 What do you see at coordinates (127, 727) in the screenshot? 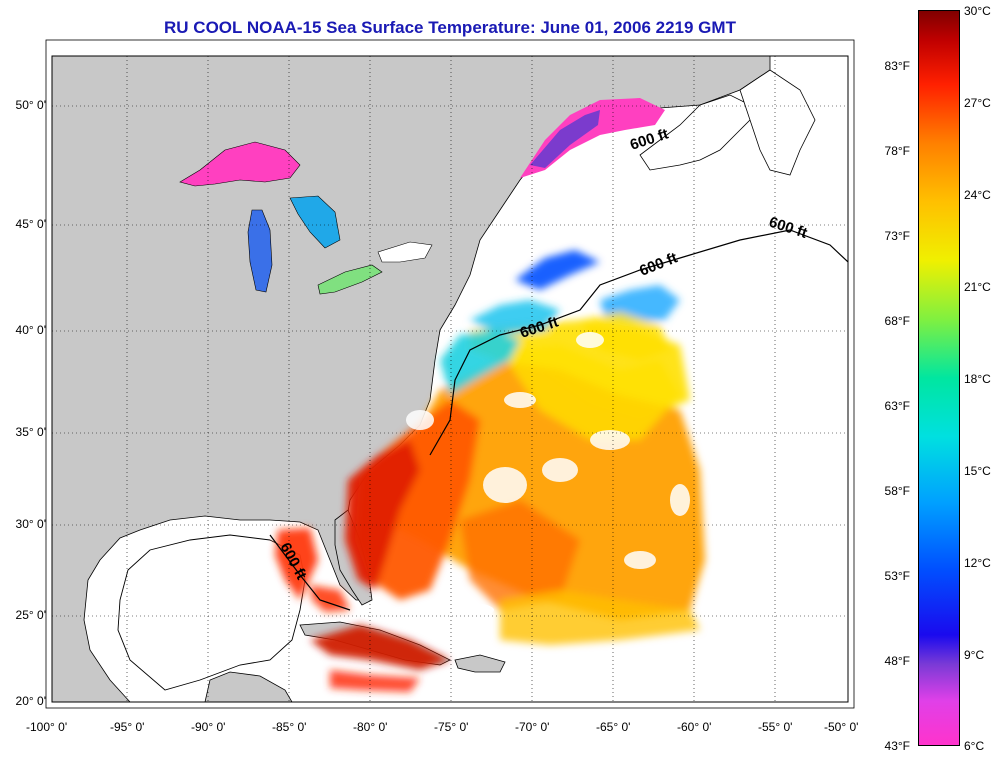
I see `lon-label-minus95: -95° 0'` at bounding box center [127, 727].